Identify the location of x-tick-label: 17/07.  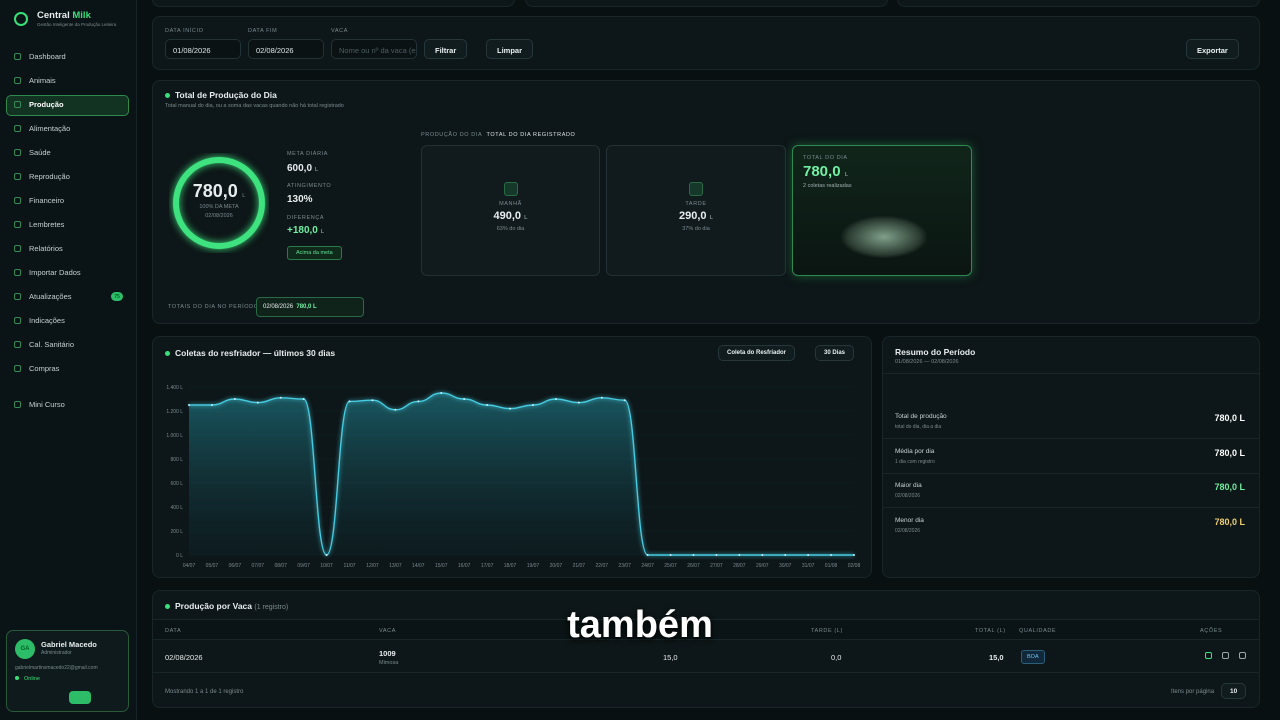
(487, 566).